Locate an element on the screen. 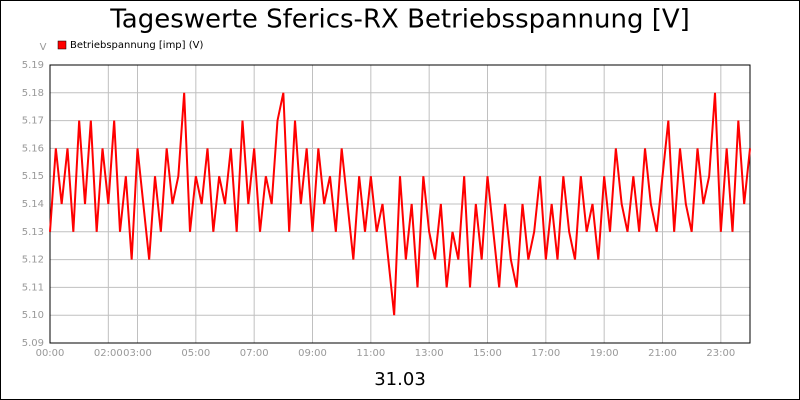  legend-swatch is located at coordinates (62, 45).